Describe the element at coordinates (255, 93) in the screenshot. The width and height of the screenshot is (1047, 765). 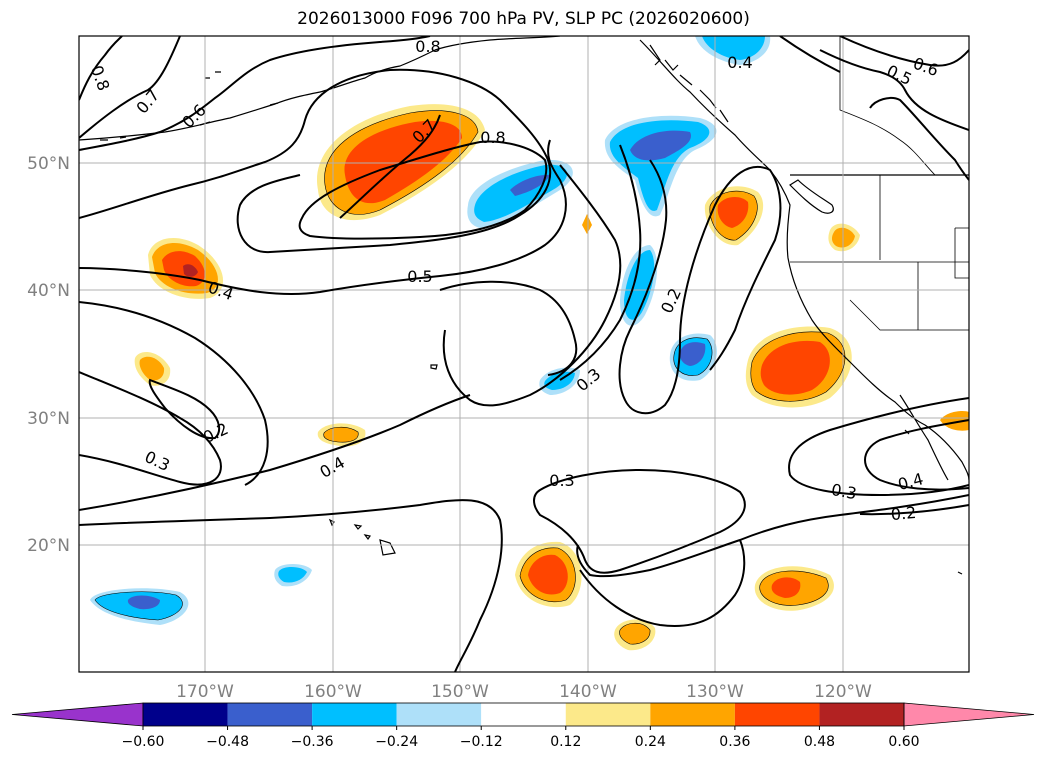
I see `contour-0-6-nw` at that location.